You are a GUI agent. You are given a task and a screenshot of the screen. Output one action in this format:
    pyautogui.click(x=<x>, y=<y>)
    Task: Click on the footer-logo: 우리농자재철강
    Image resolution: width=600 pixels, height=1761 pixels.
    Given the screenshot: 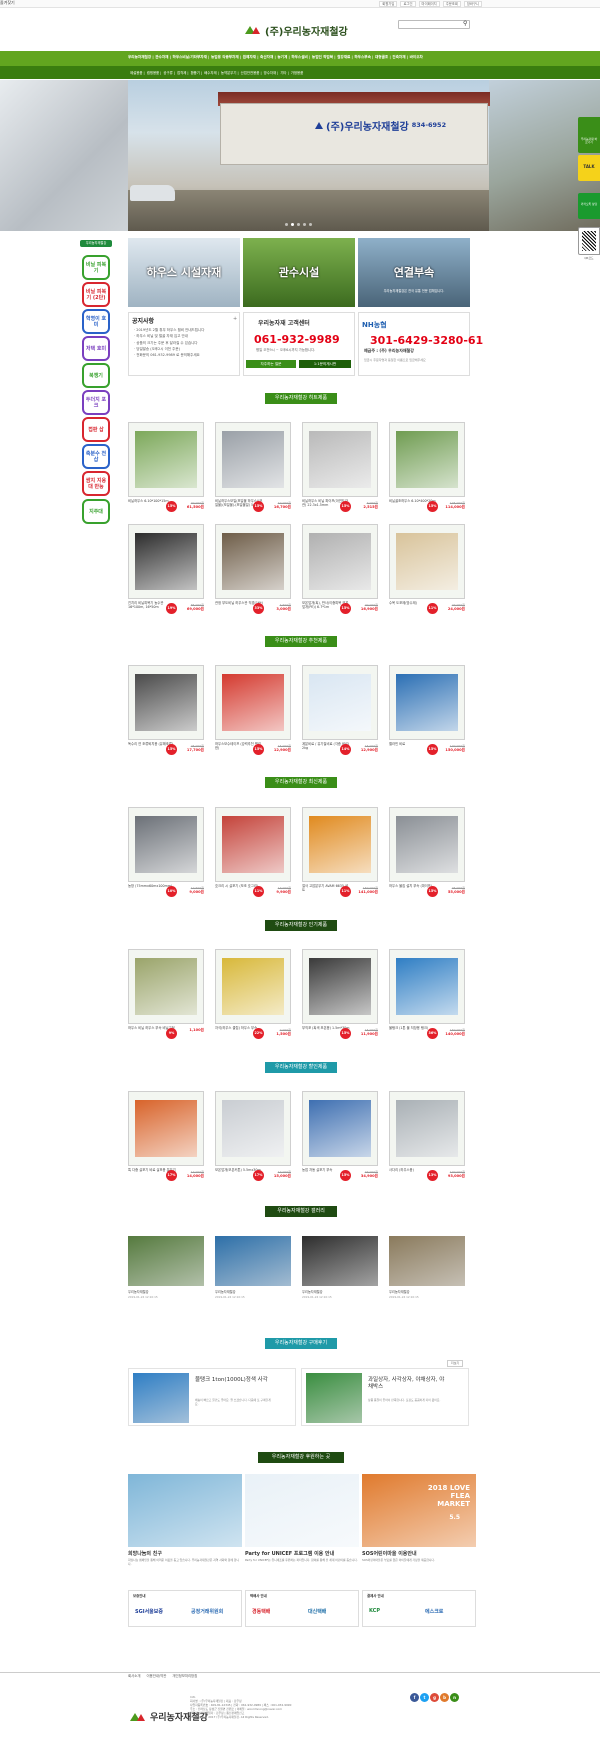 What is the action you would take?
    pyautogui.click(x=169, y=1716)
    